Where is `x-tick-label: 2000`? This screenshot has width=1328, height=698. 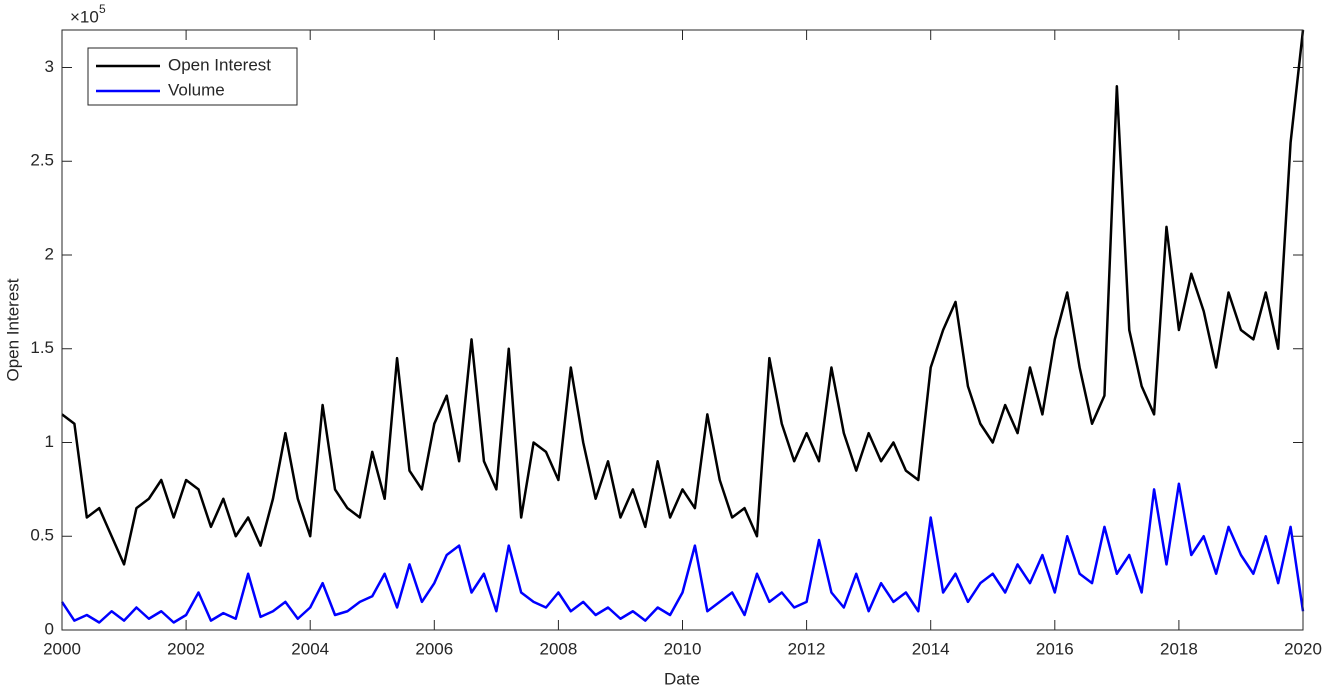 x-tick-label: 2000 is located at coordinates (62, 648).